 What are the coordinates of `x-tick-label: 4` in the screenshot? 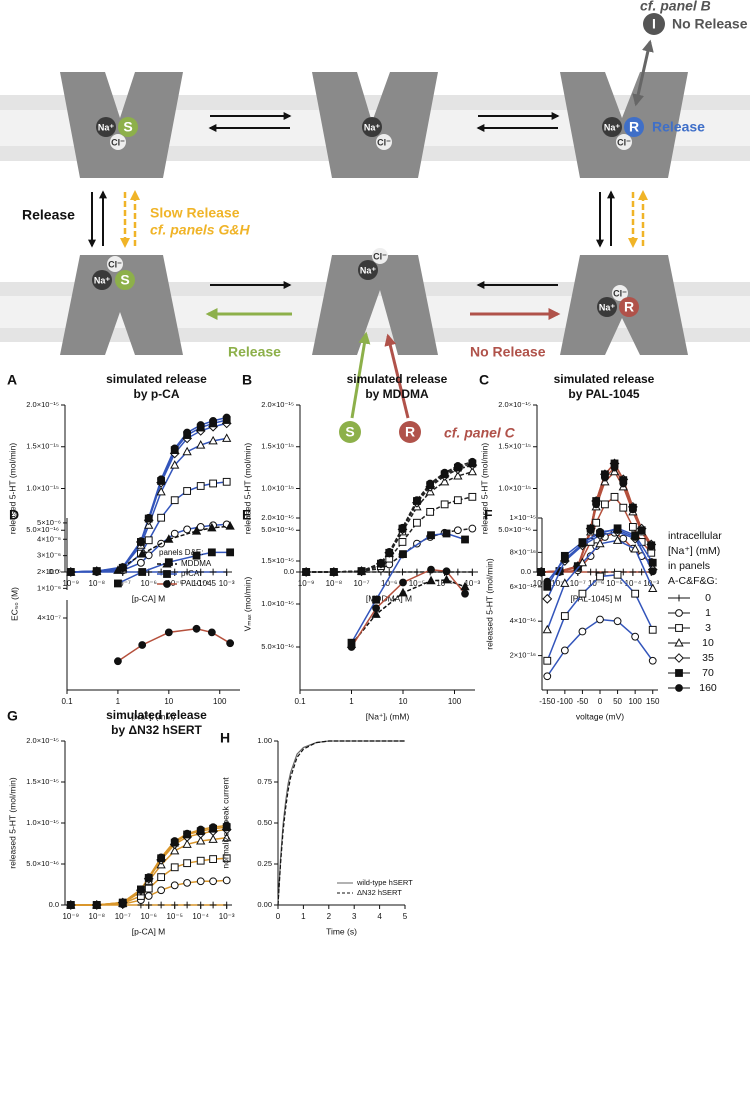 It's located at (379, 916).